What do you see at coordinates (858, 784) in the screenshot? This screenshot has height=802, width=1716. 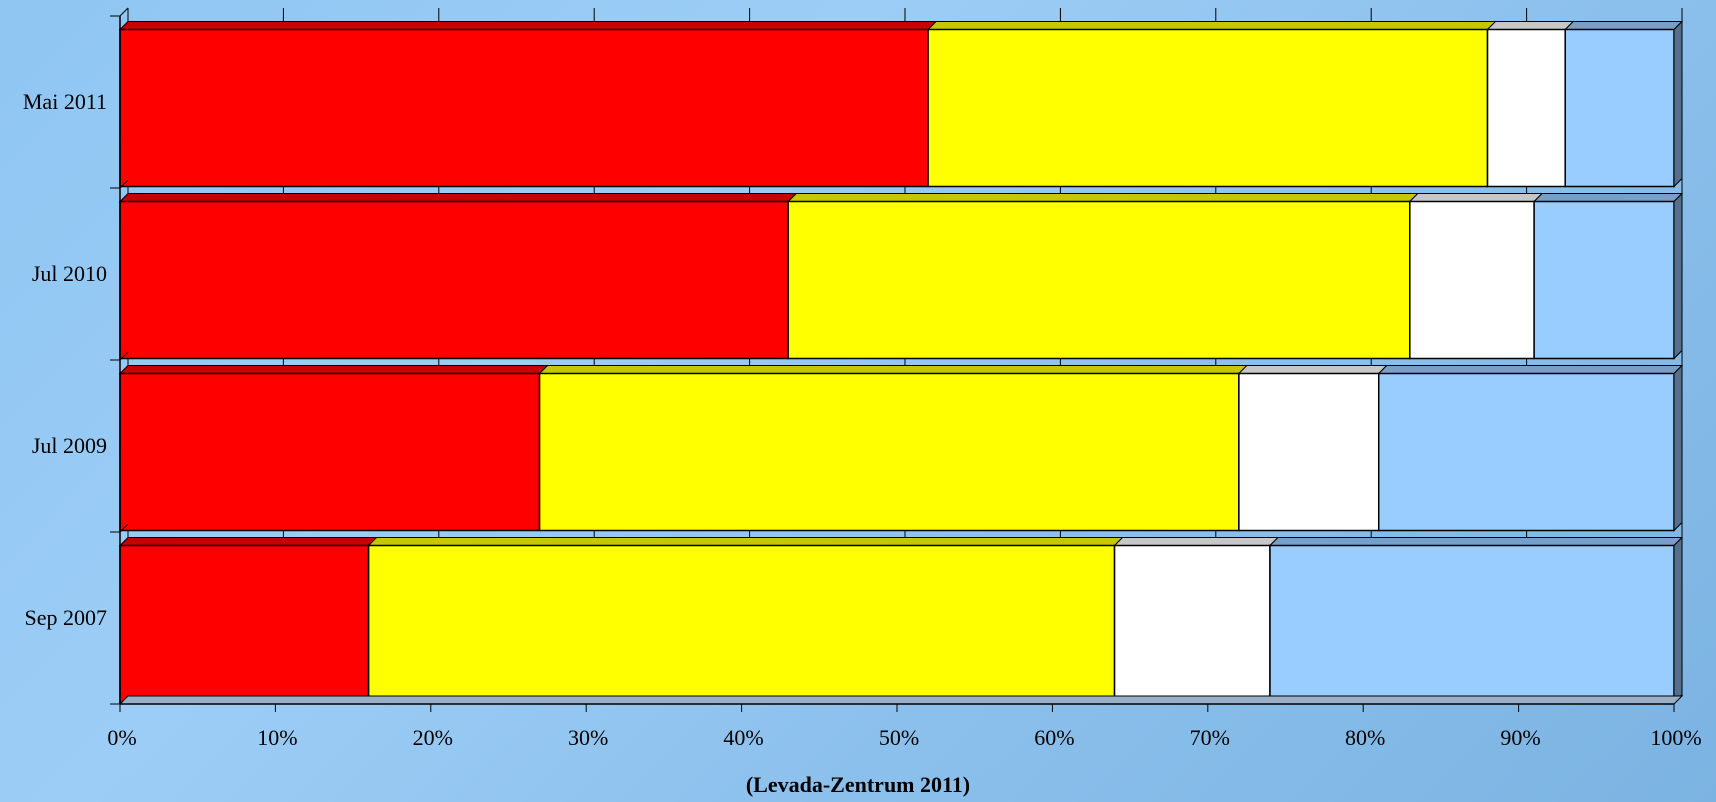 I see `source-note: (Levada-Zentrum 2011)` at bounding box center [858, 784].